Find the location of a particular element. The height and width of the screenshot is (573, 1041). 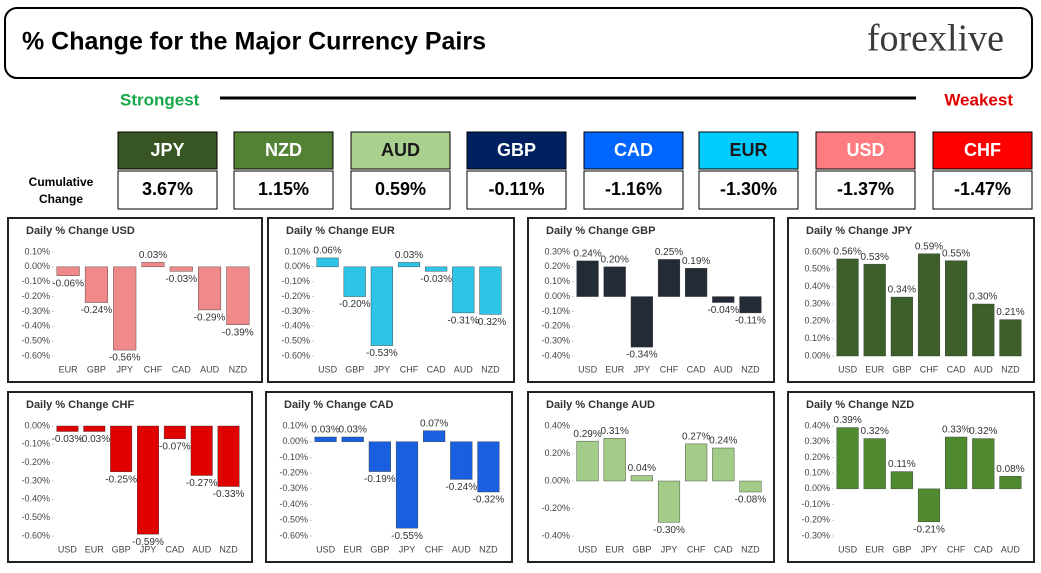

currency-label: NZD is located at coordinates (283, 150).